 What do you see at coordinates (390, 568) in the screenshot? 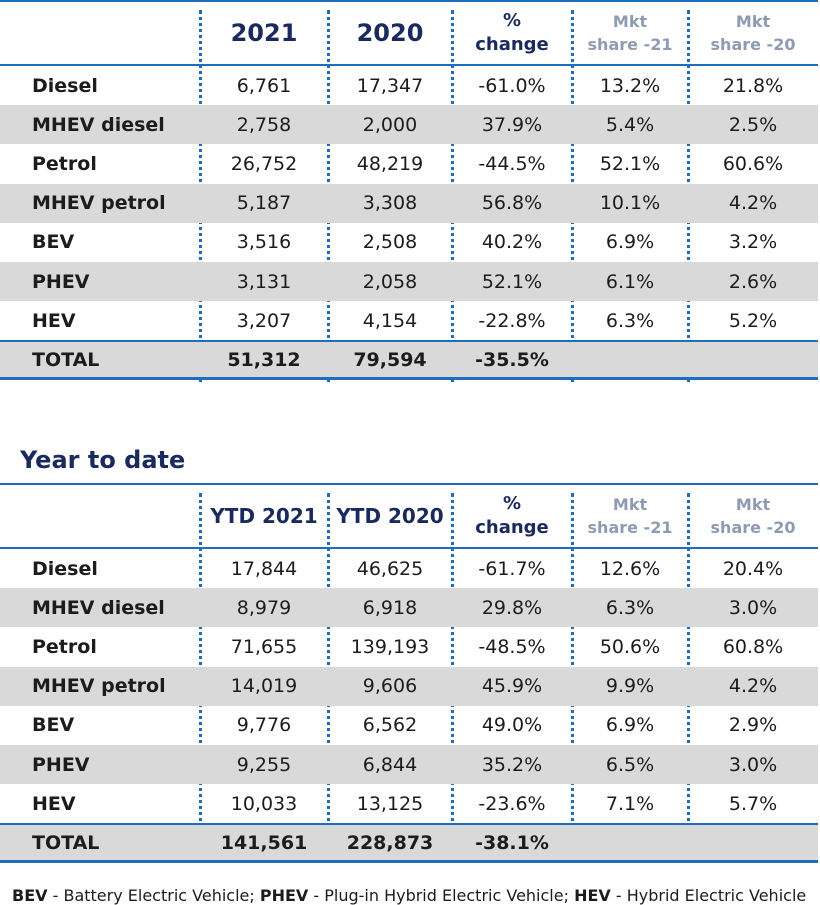
I see `value-ytd-2020: 46,625` at bounding box center [390, 568].